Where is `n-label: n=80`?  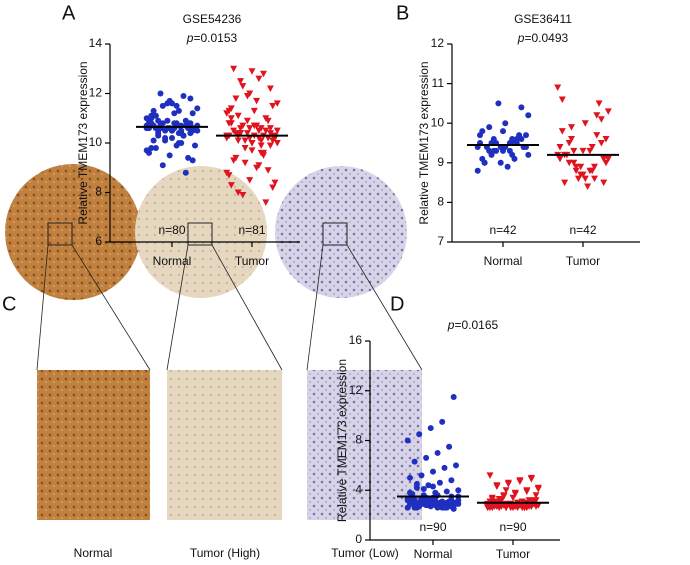
n-label: n=80 is located at coordinates (171, 230).